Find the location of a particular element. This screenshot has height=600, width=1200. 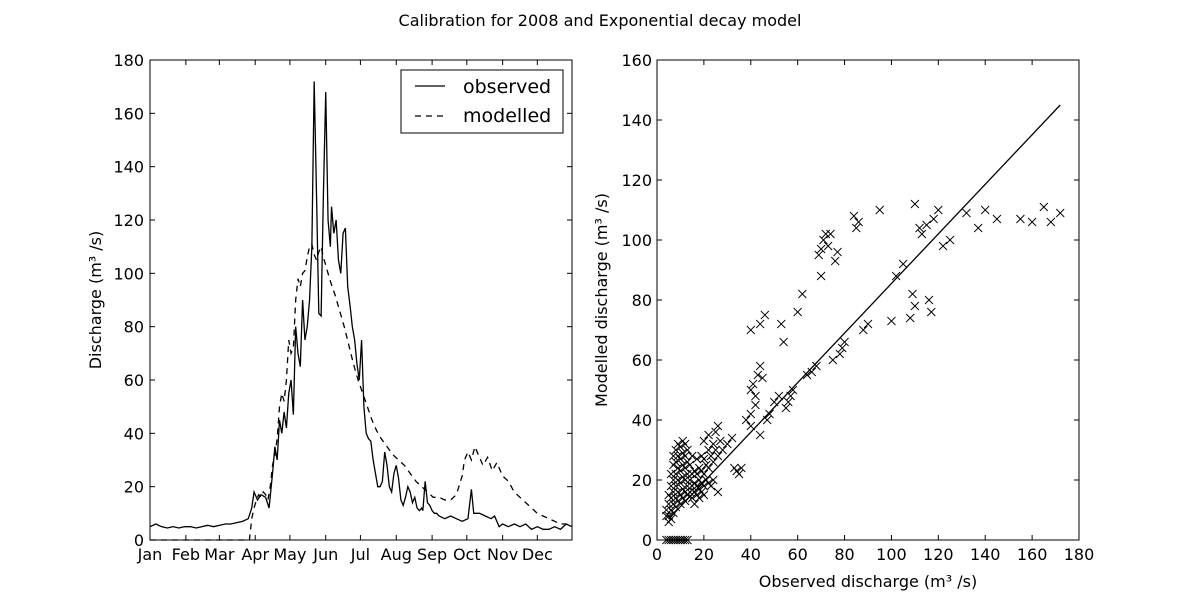

scatter-ytick-label: 100 is located at coordinates (636, 240).